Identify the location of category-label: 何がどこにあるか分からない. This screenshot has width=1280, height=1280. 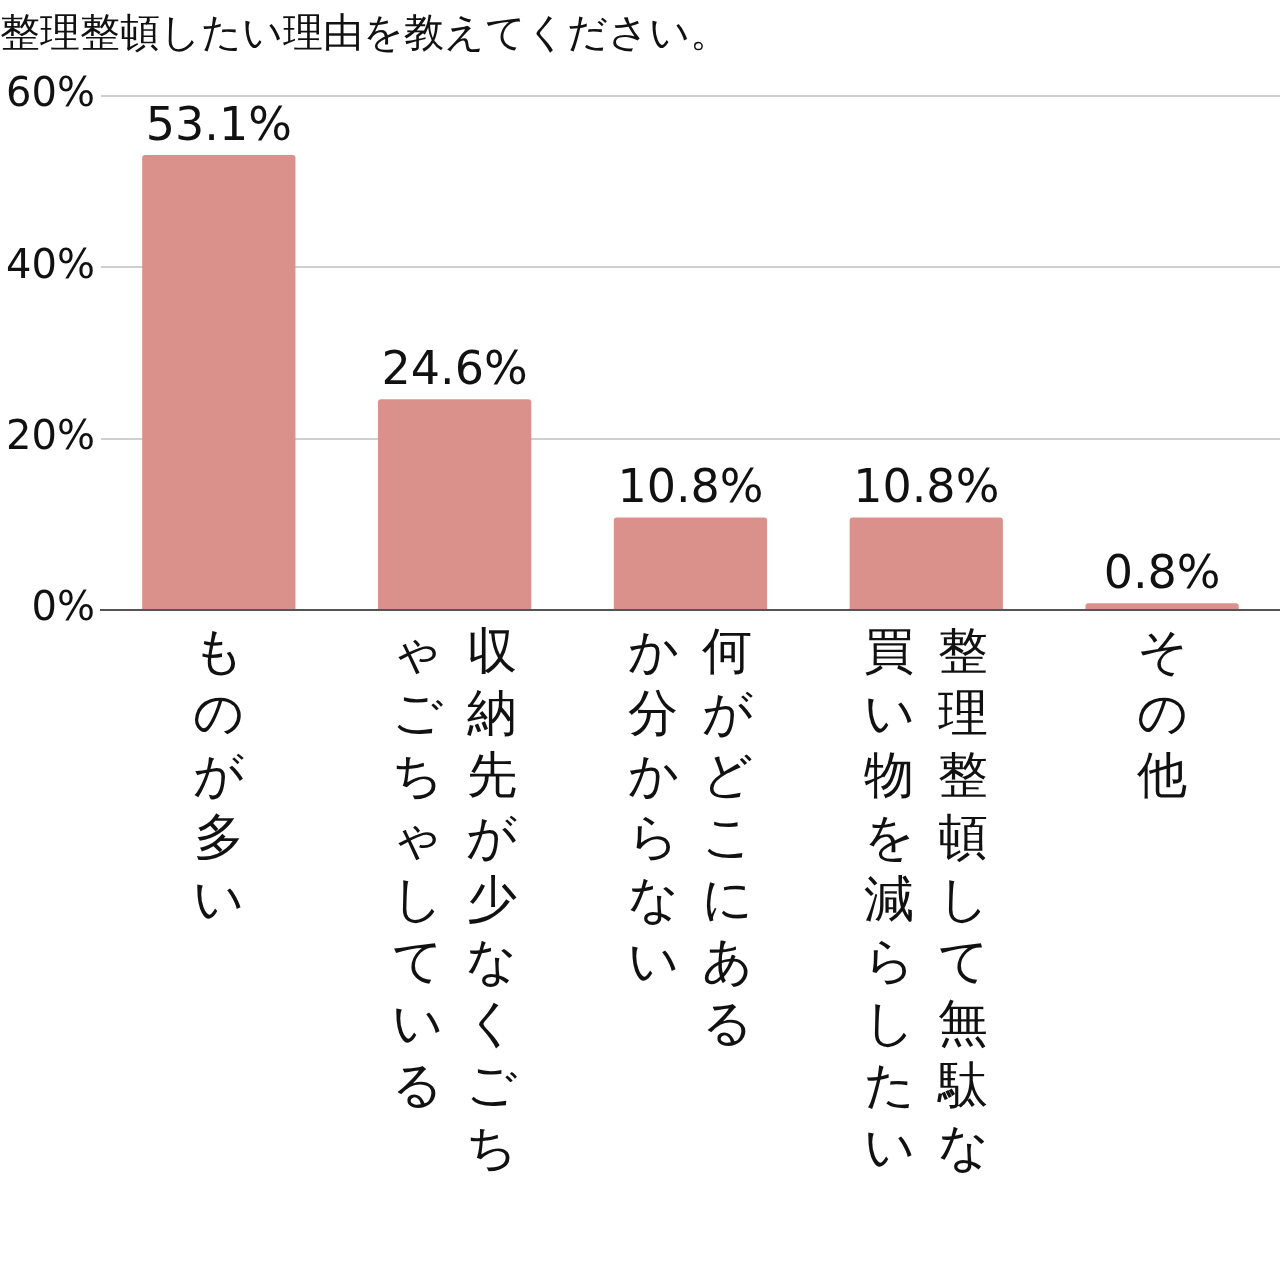
(690, 837).